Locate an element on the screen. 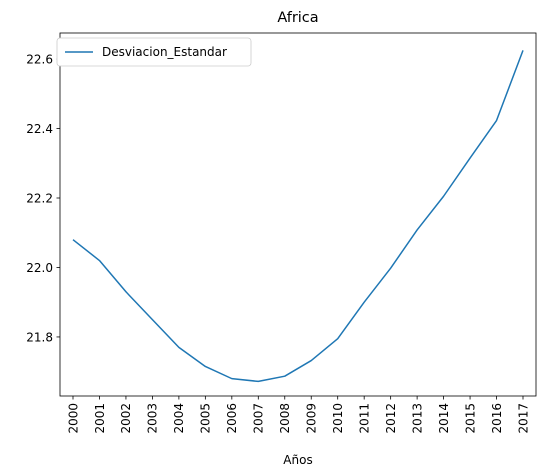 The image size is (556, 476). x-tick-label: 2016 is located at coordinates (497, 418).